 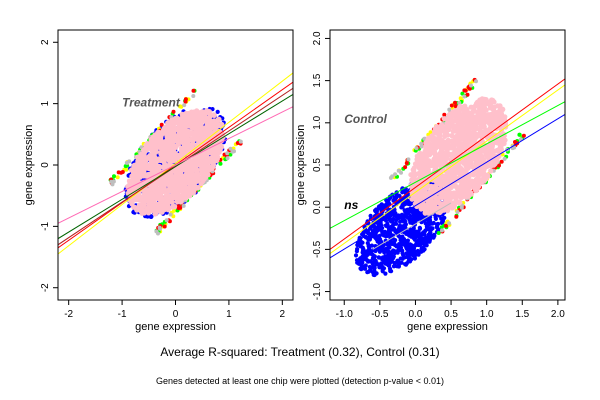 What do you see at coordinates (45, 225) in the screenshot?
I see `y-tick-label: -1` at bounding box center [45, 225].